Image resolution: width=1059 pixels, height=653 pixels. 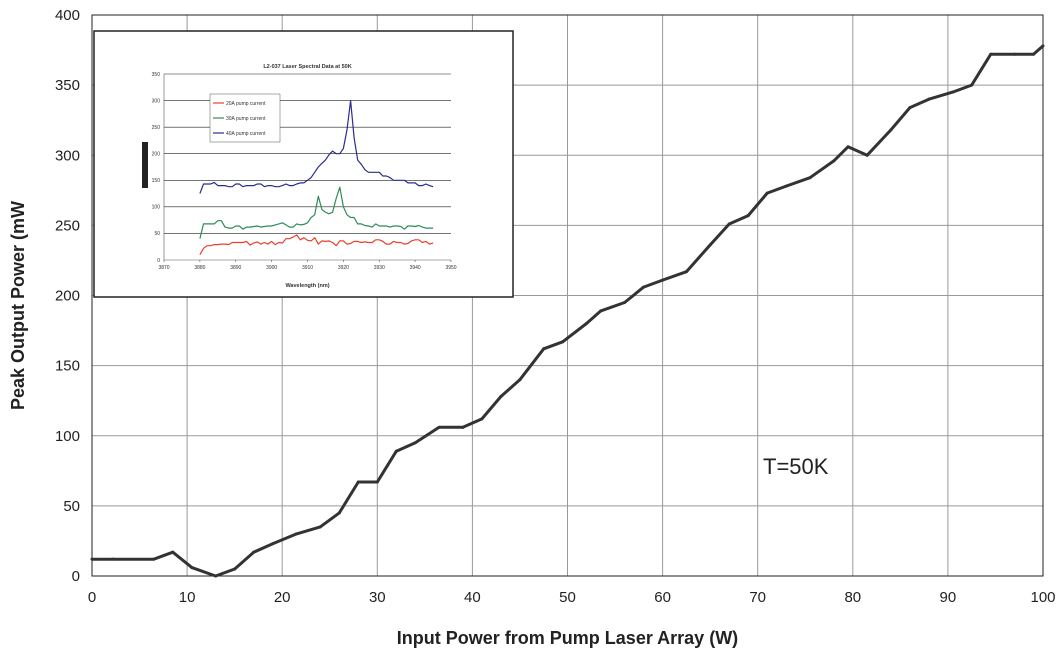 What do you see at coordinates (199, 268) in the screenshot?
I see `inset-x-tick-label: 3880` at bounding box center [199, 268].